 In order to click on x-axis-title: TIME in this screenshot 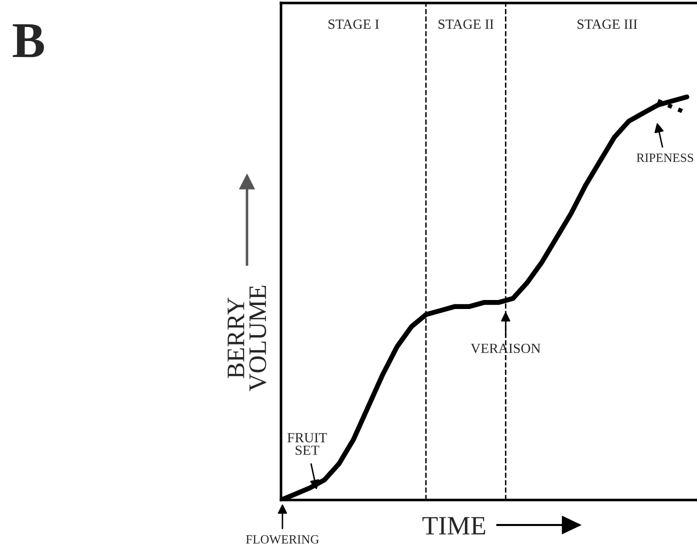, I will do `click(454, 525)`.